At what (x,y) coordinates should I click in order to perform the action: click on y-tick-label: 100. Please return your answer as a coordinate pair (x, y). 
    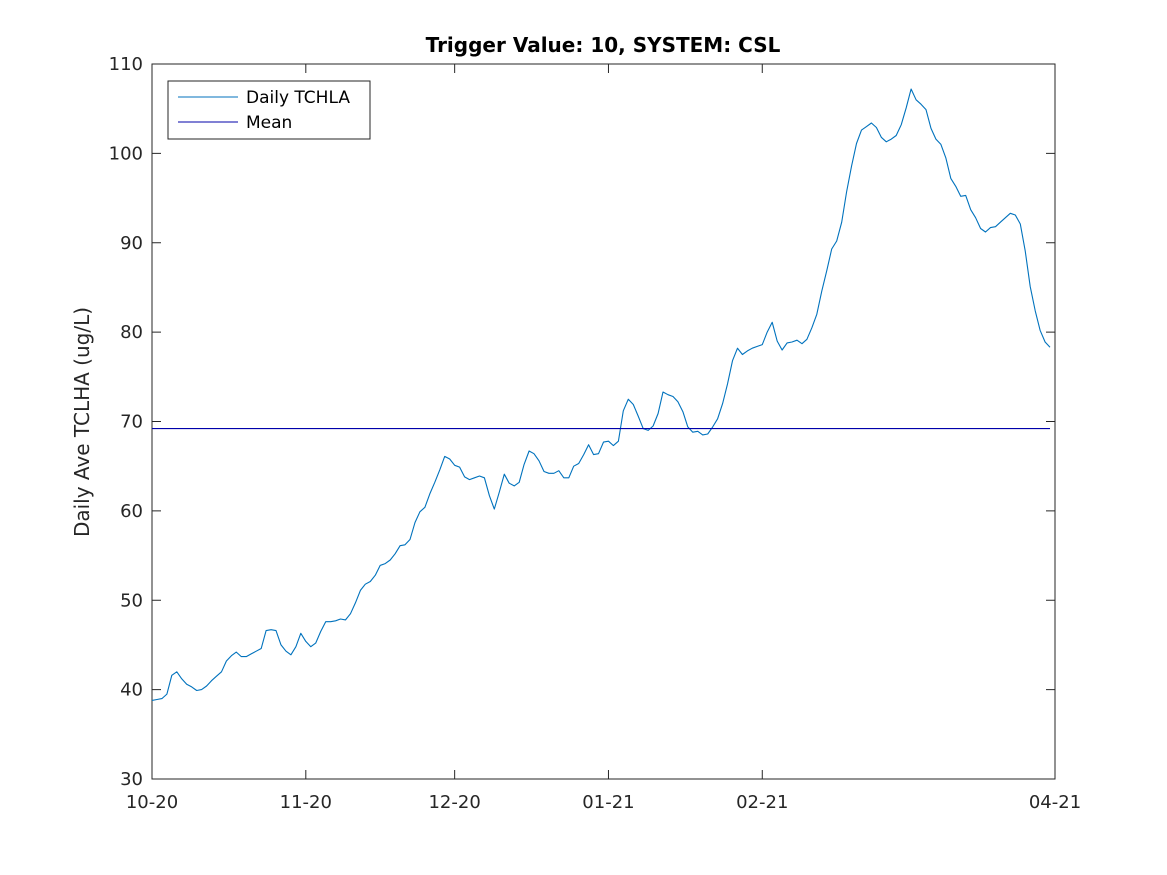
    Looking at the image, I should click on (126, 153).